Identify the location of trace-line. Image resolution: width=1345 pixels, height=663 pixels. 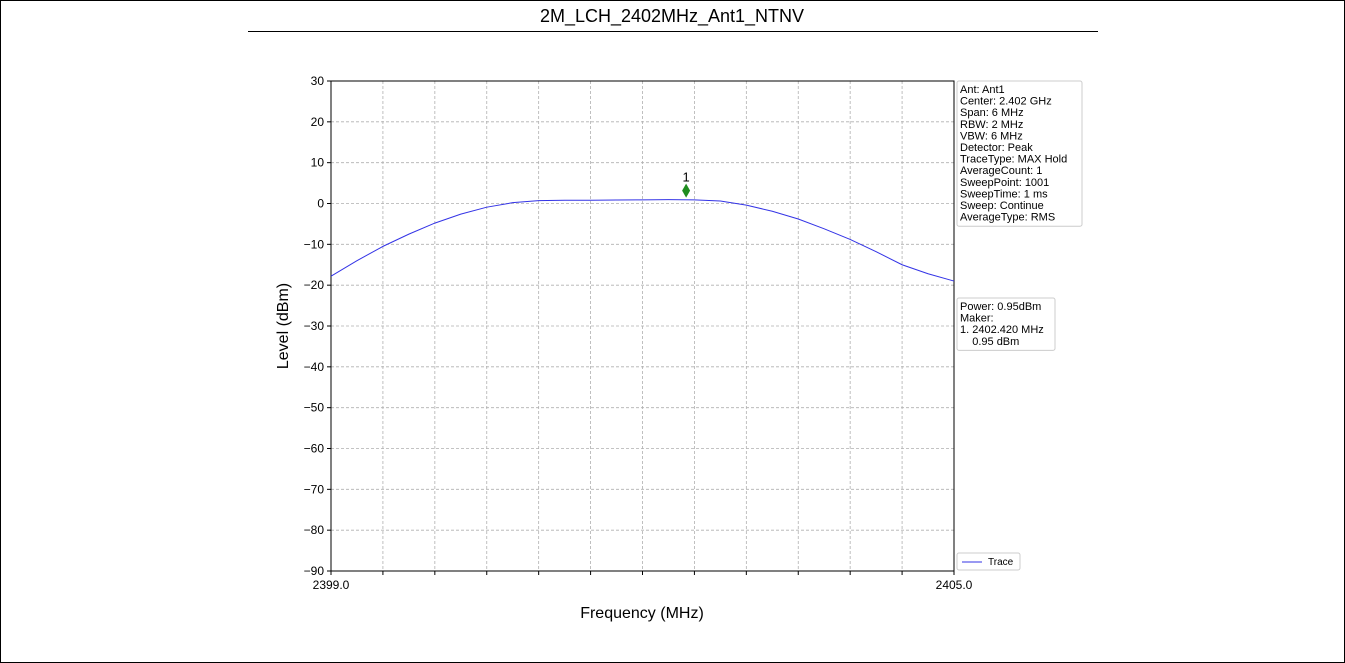
(642, 240).